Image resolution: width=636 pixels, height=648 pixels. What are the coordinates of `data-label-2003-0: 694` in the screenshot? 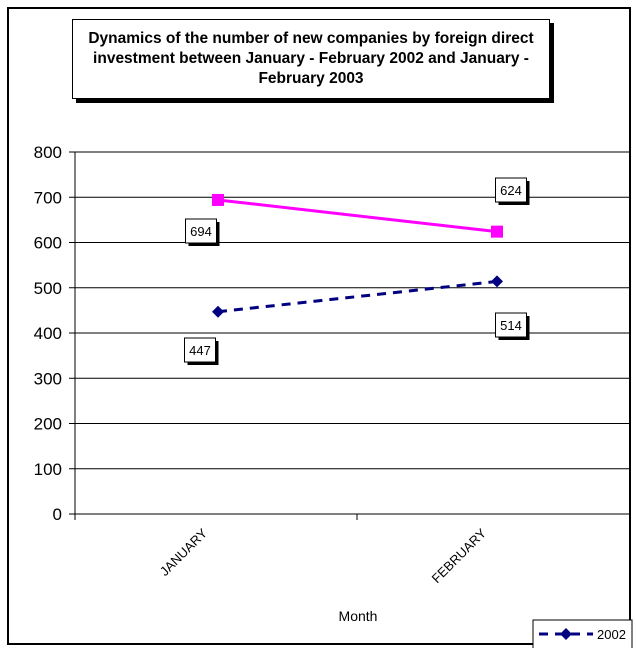 It's located at (202, 232).